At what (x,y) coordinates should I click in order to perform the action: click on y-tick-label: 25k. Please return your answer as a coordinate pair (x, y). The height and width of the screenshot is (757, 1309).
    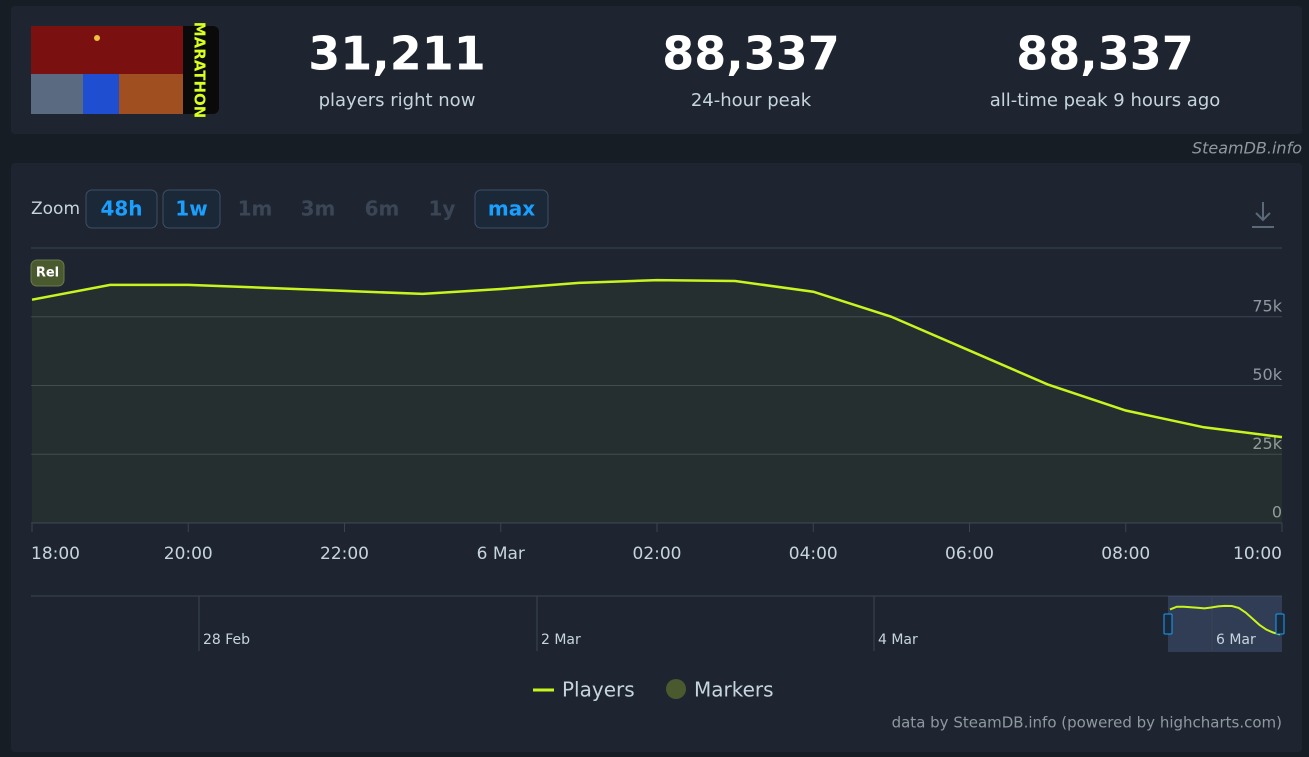
    Looking at the image, I should click on (1267, 443).